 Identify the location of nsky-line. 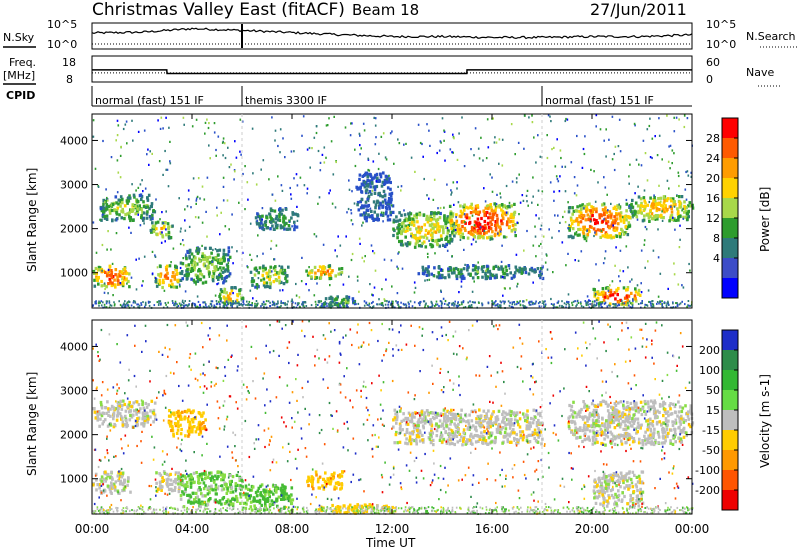
(392, 33).